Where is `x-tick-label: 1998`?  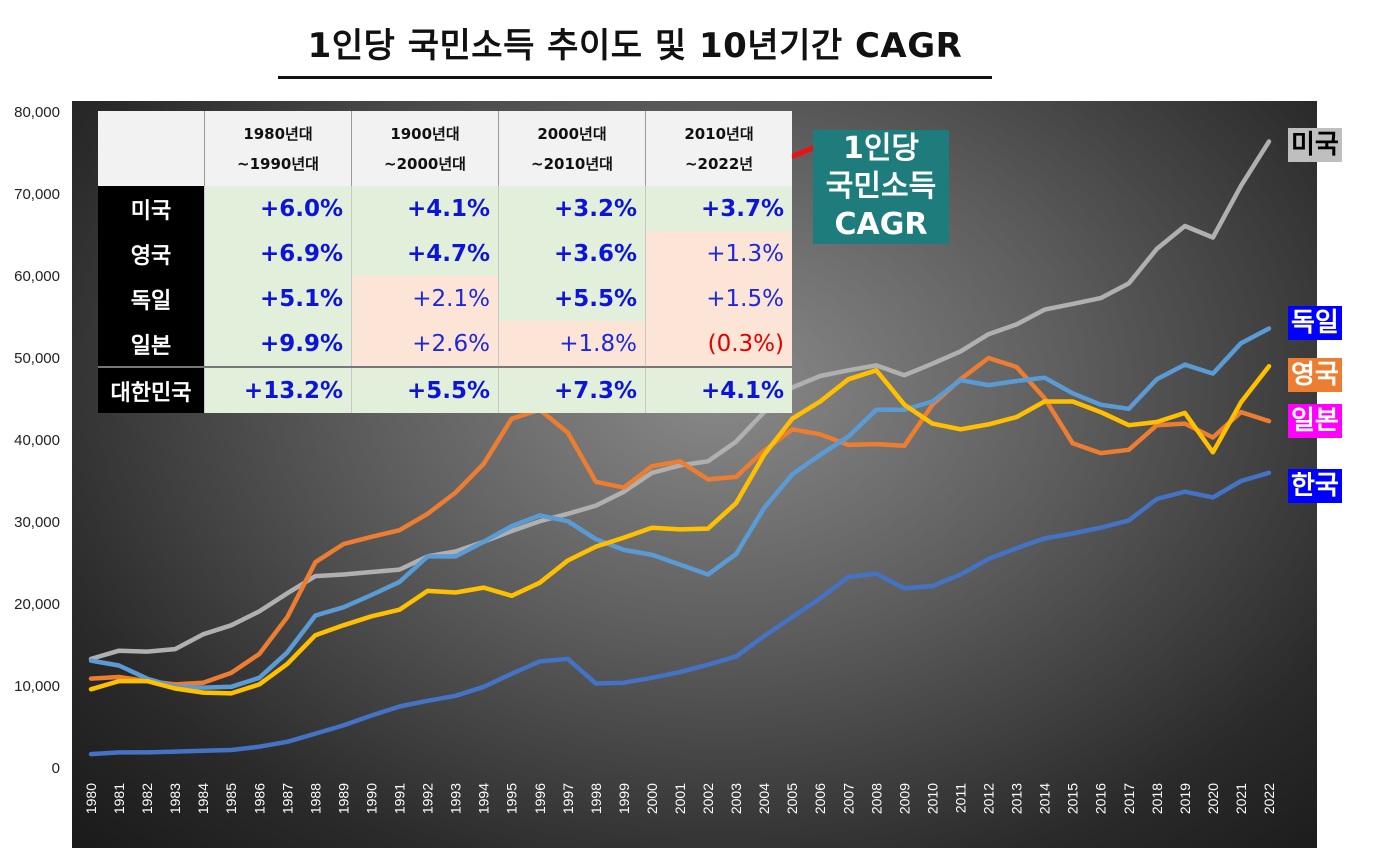 x-tick-label: 1998 is located at coordinates (596, 798).